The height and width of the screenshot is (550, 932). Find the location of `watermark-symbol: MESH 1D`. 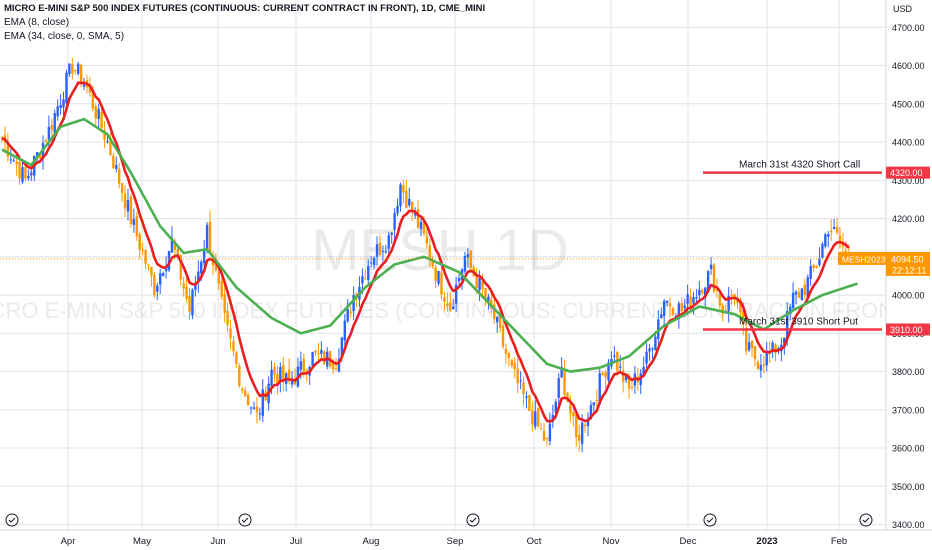

watermark-symbol: MESH 1D is located at coordinates (440, 250).